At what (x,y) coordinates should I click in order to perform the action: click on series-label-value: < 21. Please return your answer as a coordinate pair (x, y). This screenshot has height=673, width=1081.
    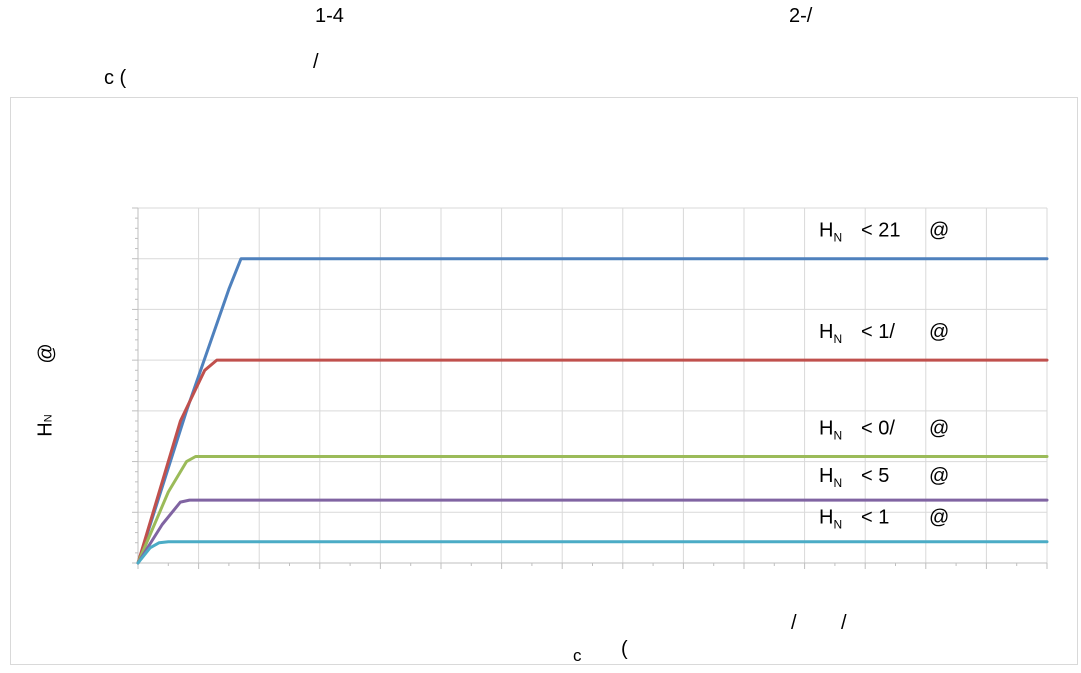
    Looking at the image, I should click on (880, 231).